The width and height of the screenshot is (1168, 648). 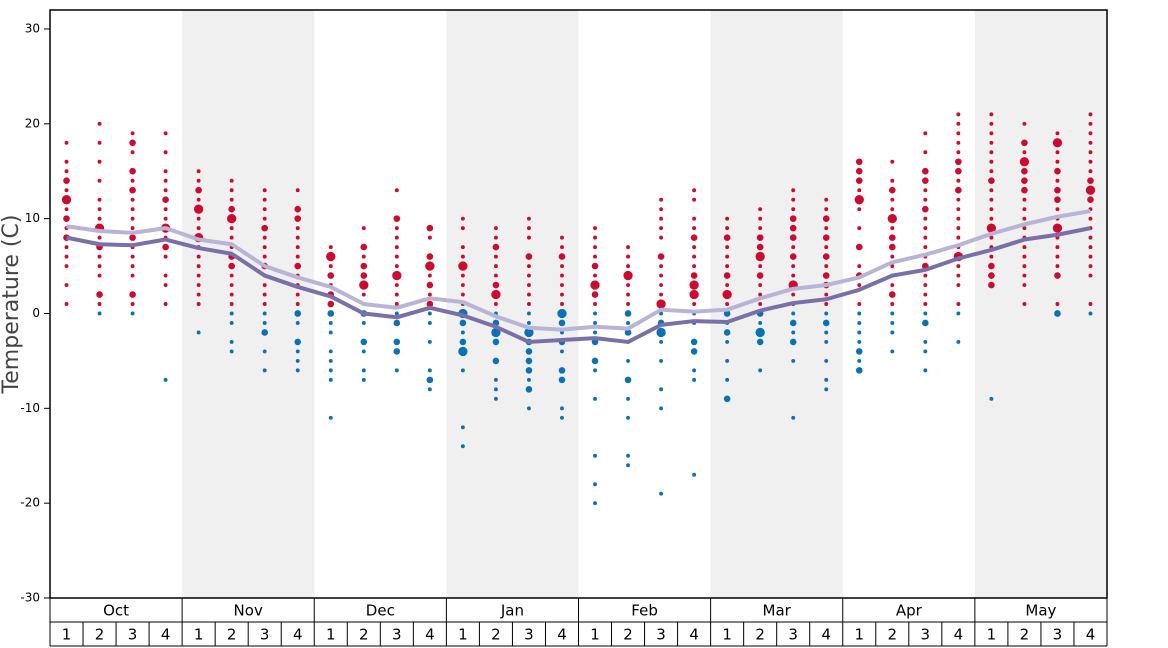 I want to click on month-label: Apr, so click(x=909, y=611).